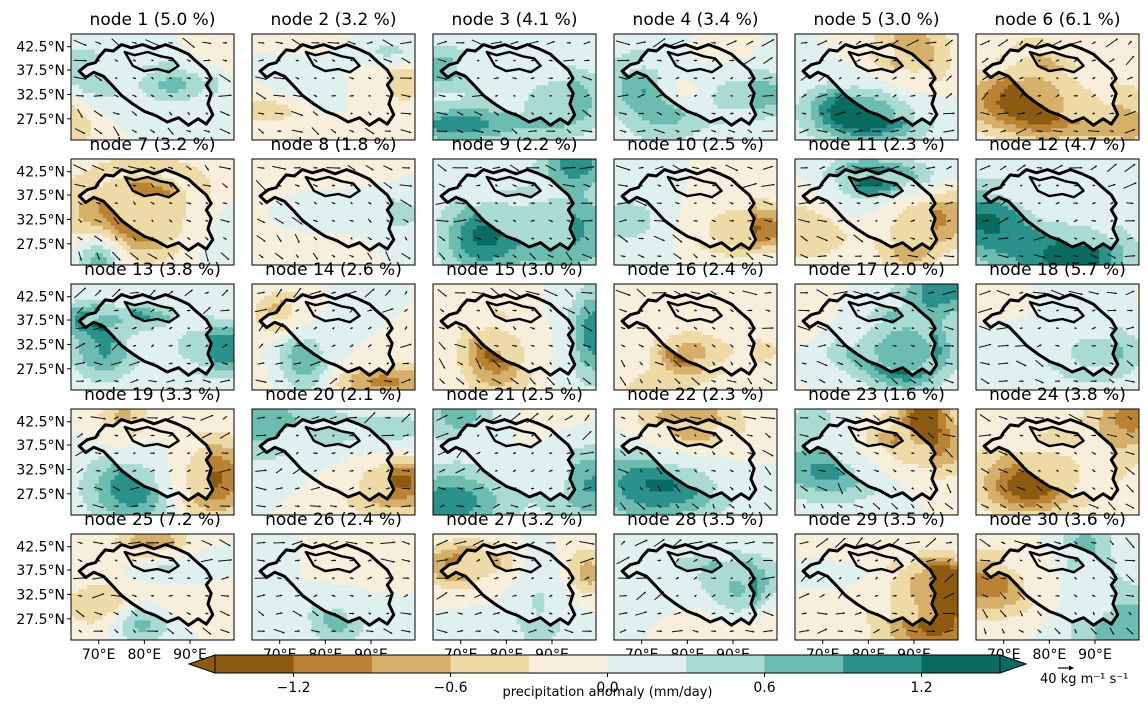  Describe the element at coordinates (876, 520) in the screenshot. I see `panel-title: node 29 (3.5 %)` at that location.